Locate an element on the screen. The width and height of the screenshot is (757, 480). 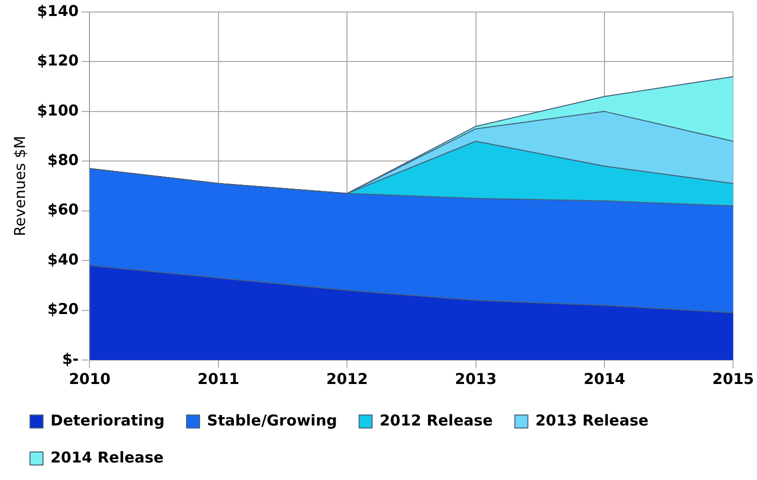
x-tick-label: 2011 is located at coordinates (219, 379).